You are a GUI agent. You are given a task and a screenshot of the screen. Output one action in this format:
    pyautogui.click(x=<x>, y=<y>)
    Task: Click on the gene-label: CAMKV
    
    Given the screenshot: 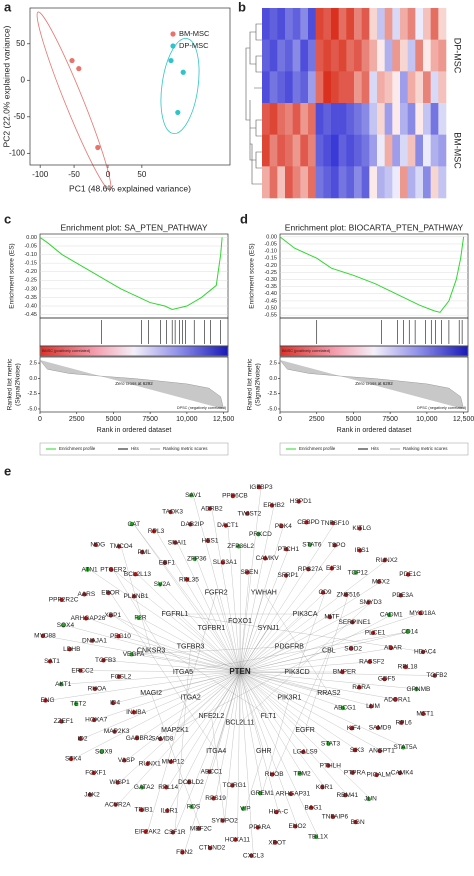 What is the action you would take?
    pyautogui.click(x=268, y=558)
    